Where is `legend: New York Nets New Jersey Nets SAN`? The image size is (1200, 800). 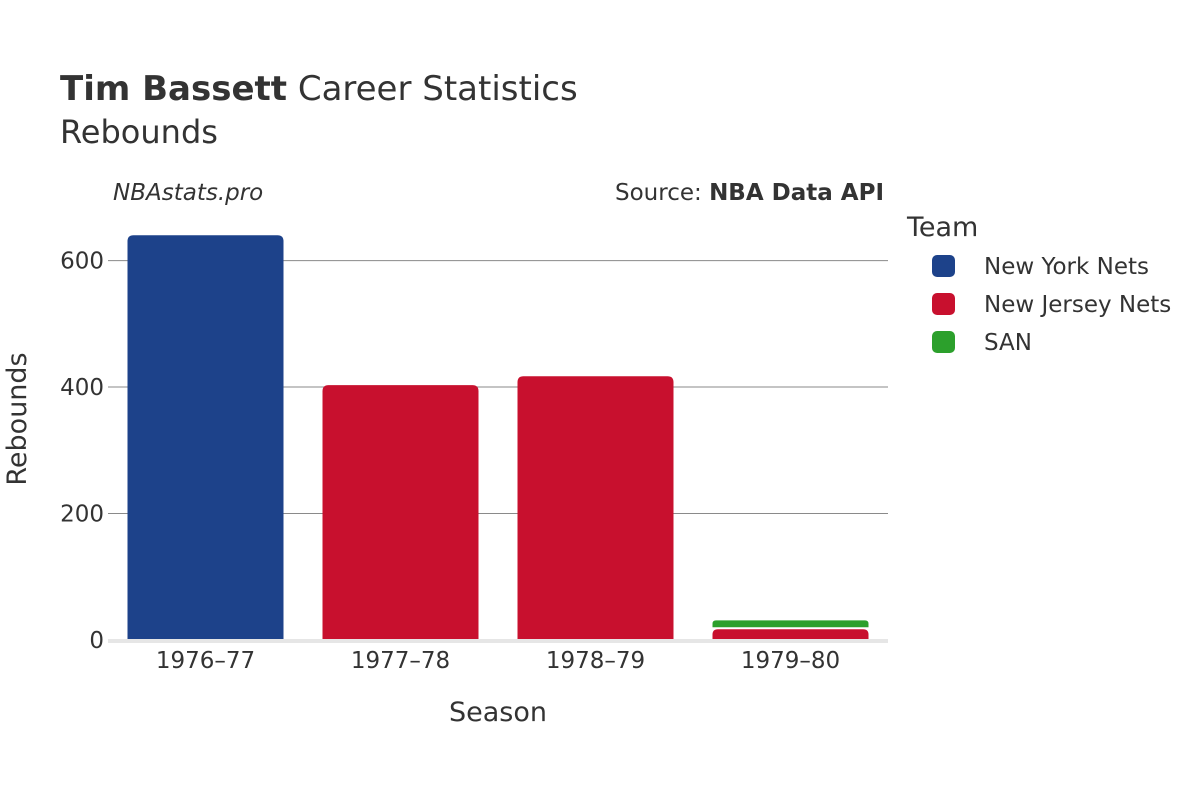 legend: New York Nets New Jersey Nets SAN is located at coordinates (1051, 305).